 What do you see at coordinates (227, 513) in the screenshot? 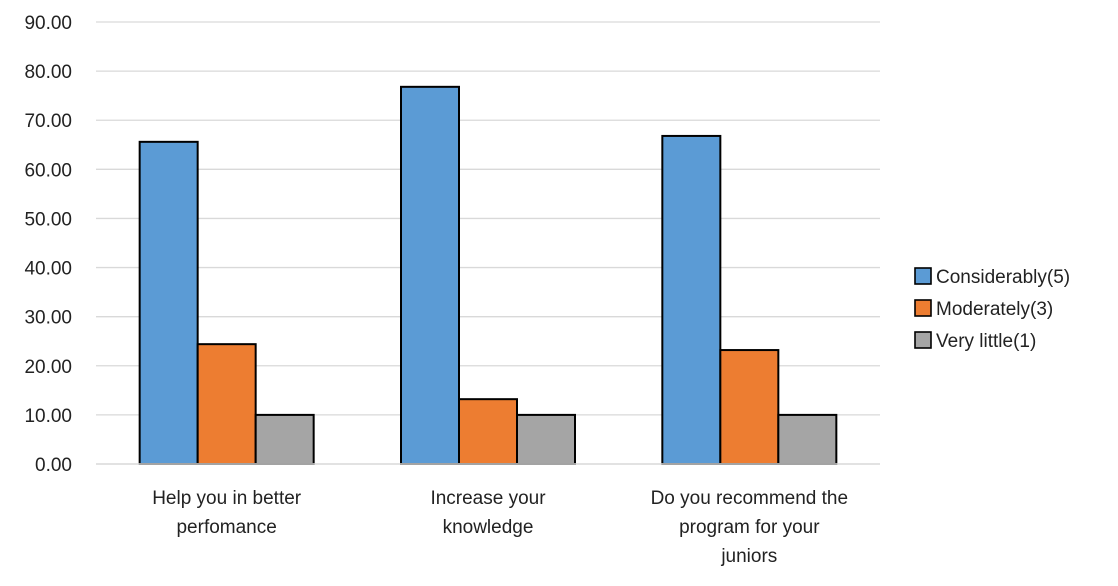
I see `category-label-1: Help you in better perfomance` at bounding box center [227, 513].